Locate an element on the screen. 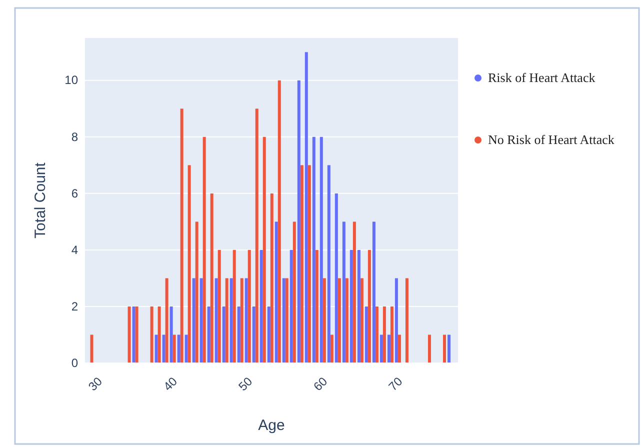  legend-label: No Risk of Heart Attack is located at coordinates (551, 139).